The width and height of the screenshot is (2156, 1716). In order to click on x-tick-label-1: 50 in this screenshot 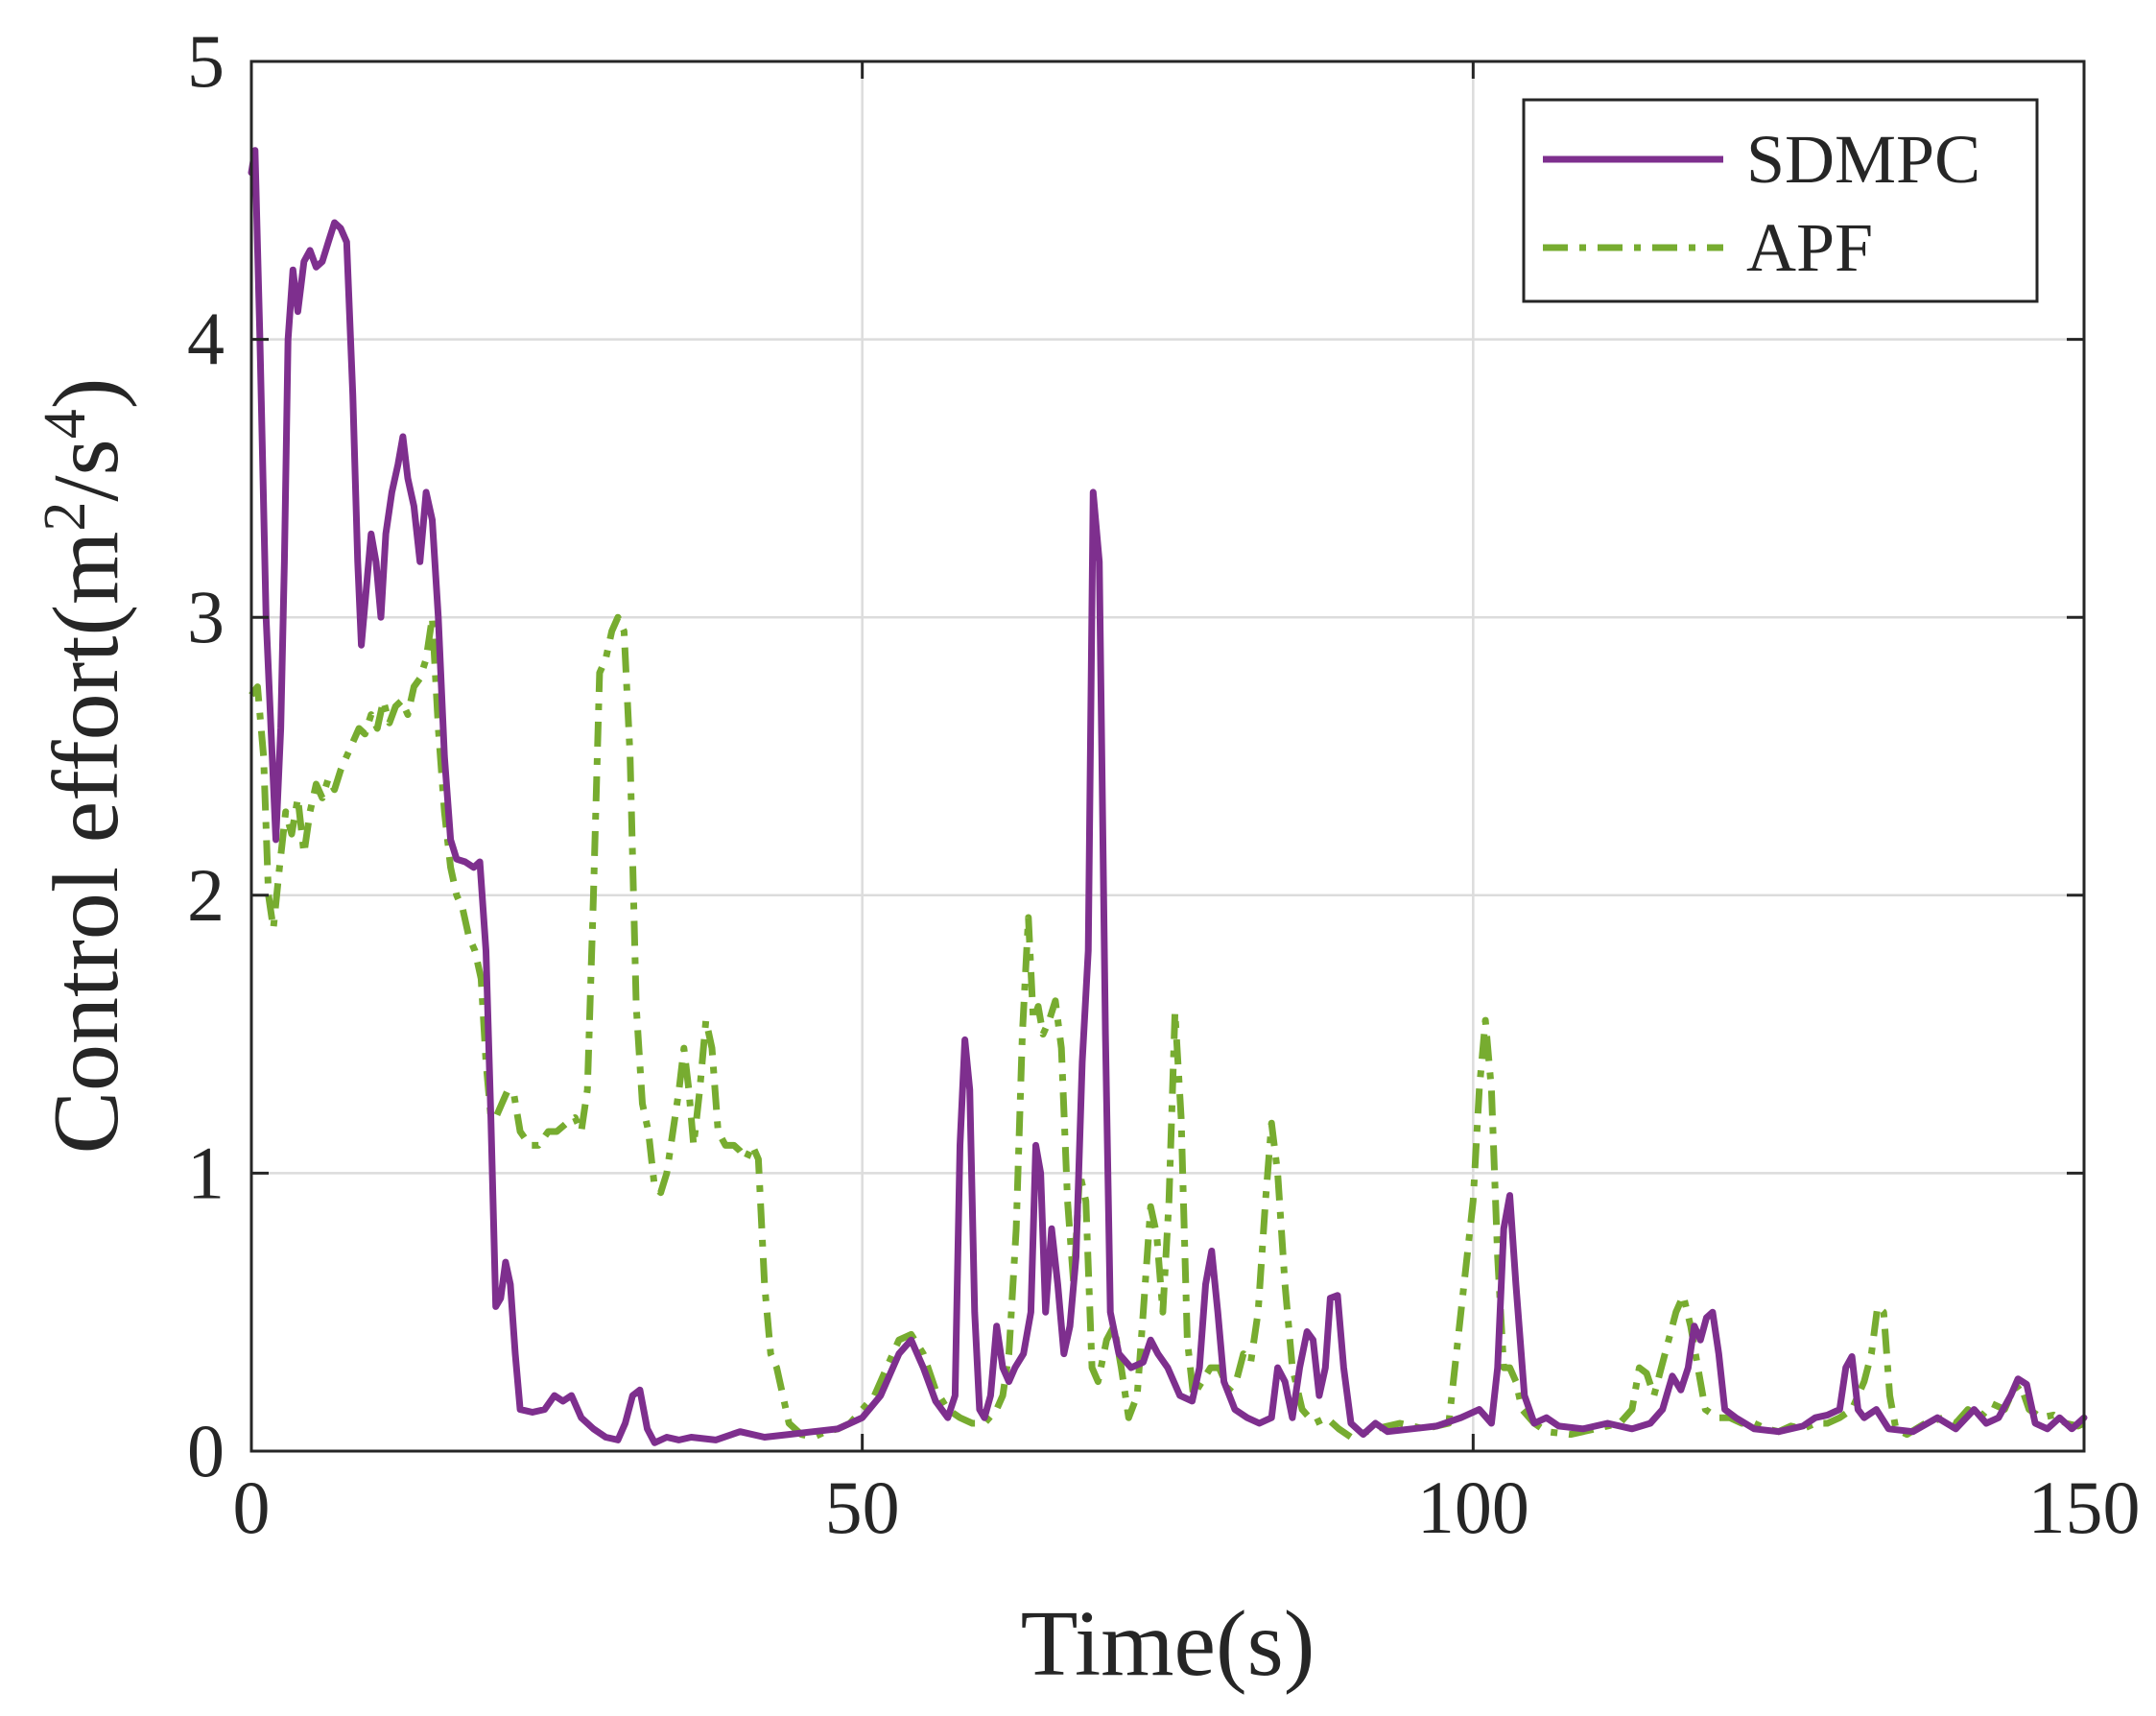, I will do `click(862, 1507)`.